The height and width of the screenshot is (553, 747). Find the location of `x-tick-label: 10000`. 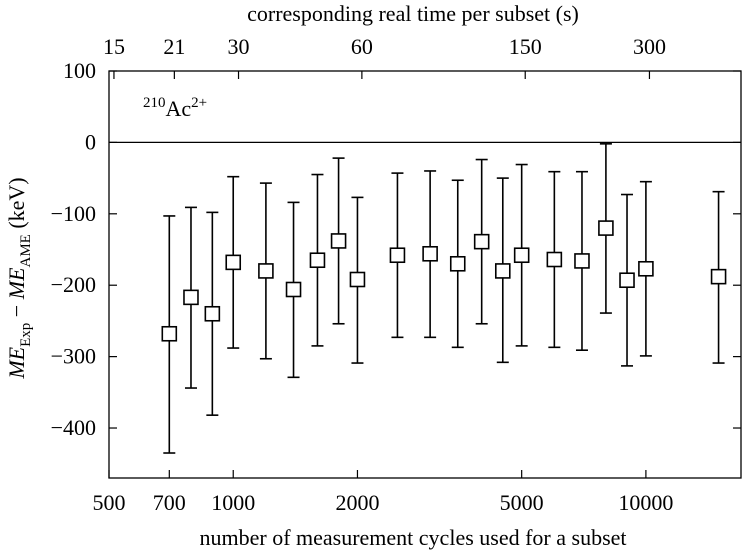

x-tick-label: 10000 is located at coordinates (645, 502).